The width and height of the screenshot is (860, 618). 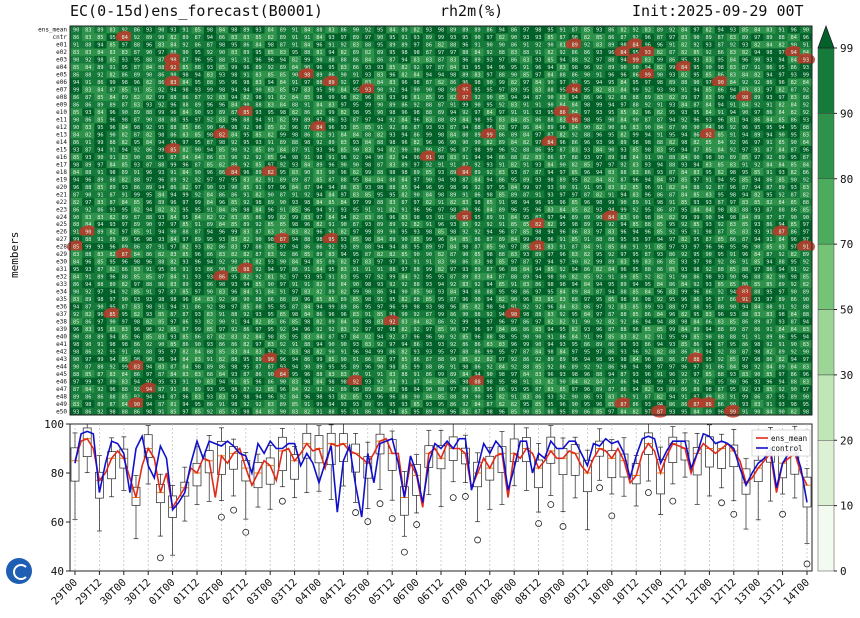 What do you see at coordinates (173, 82) in the screenshot?
I see `heatmap-highlight` at bounding box center [173, 82].